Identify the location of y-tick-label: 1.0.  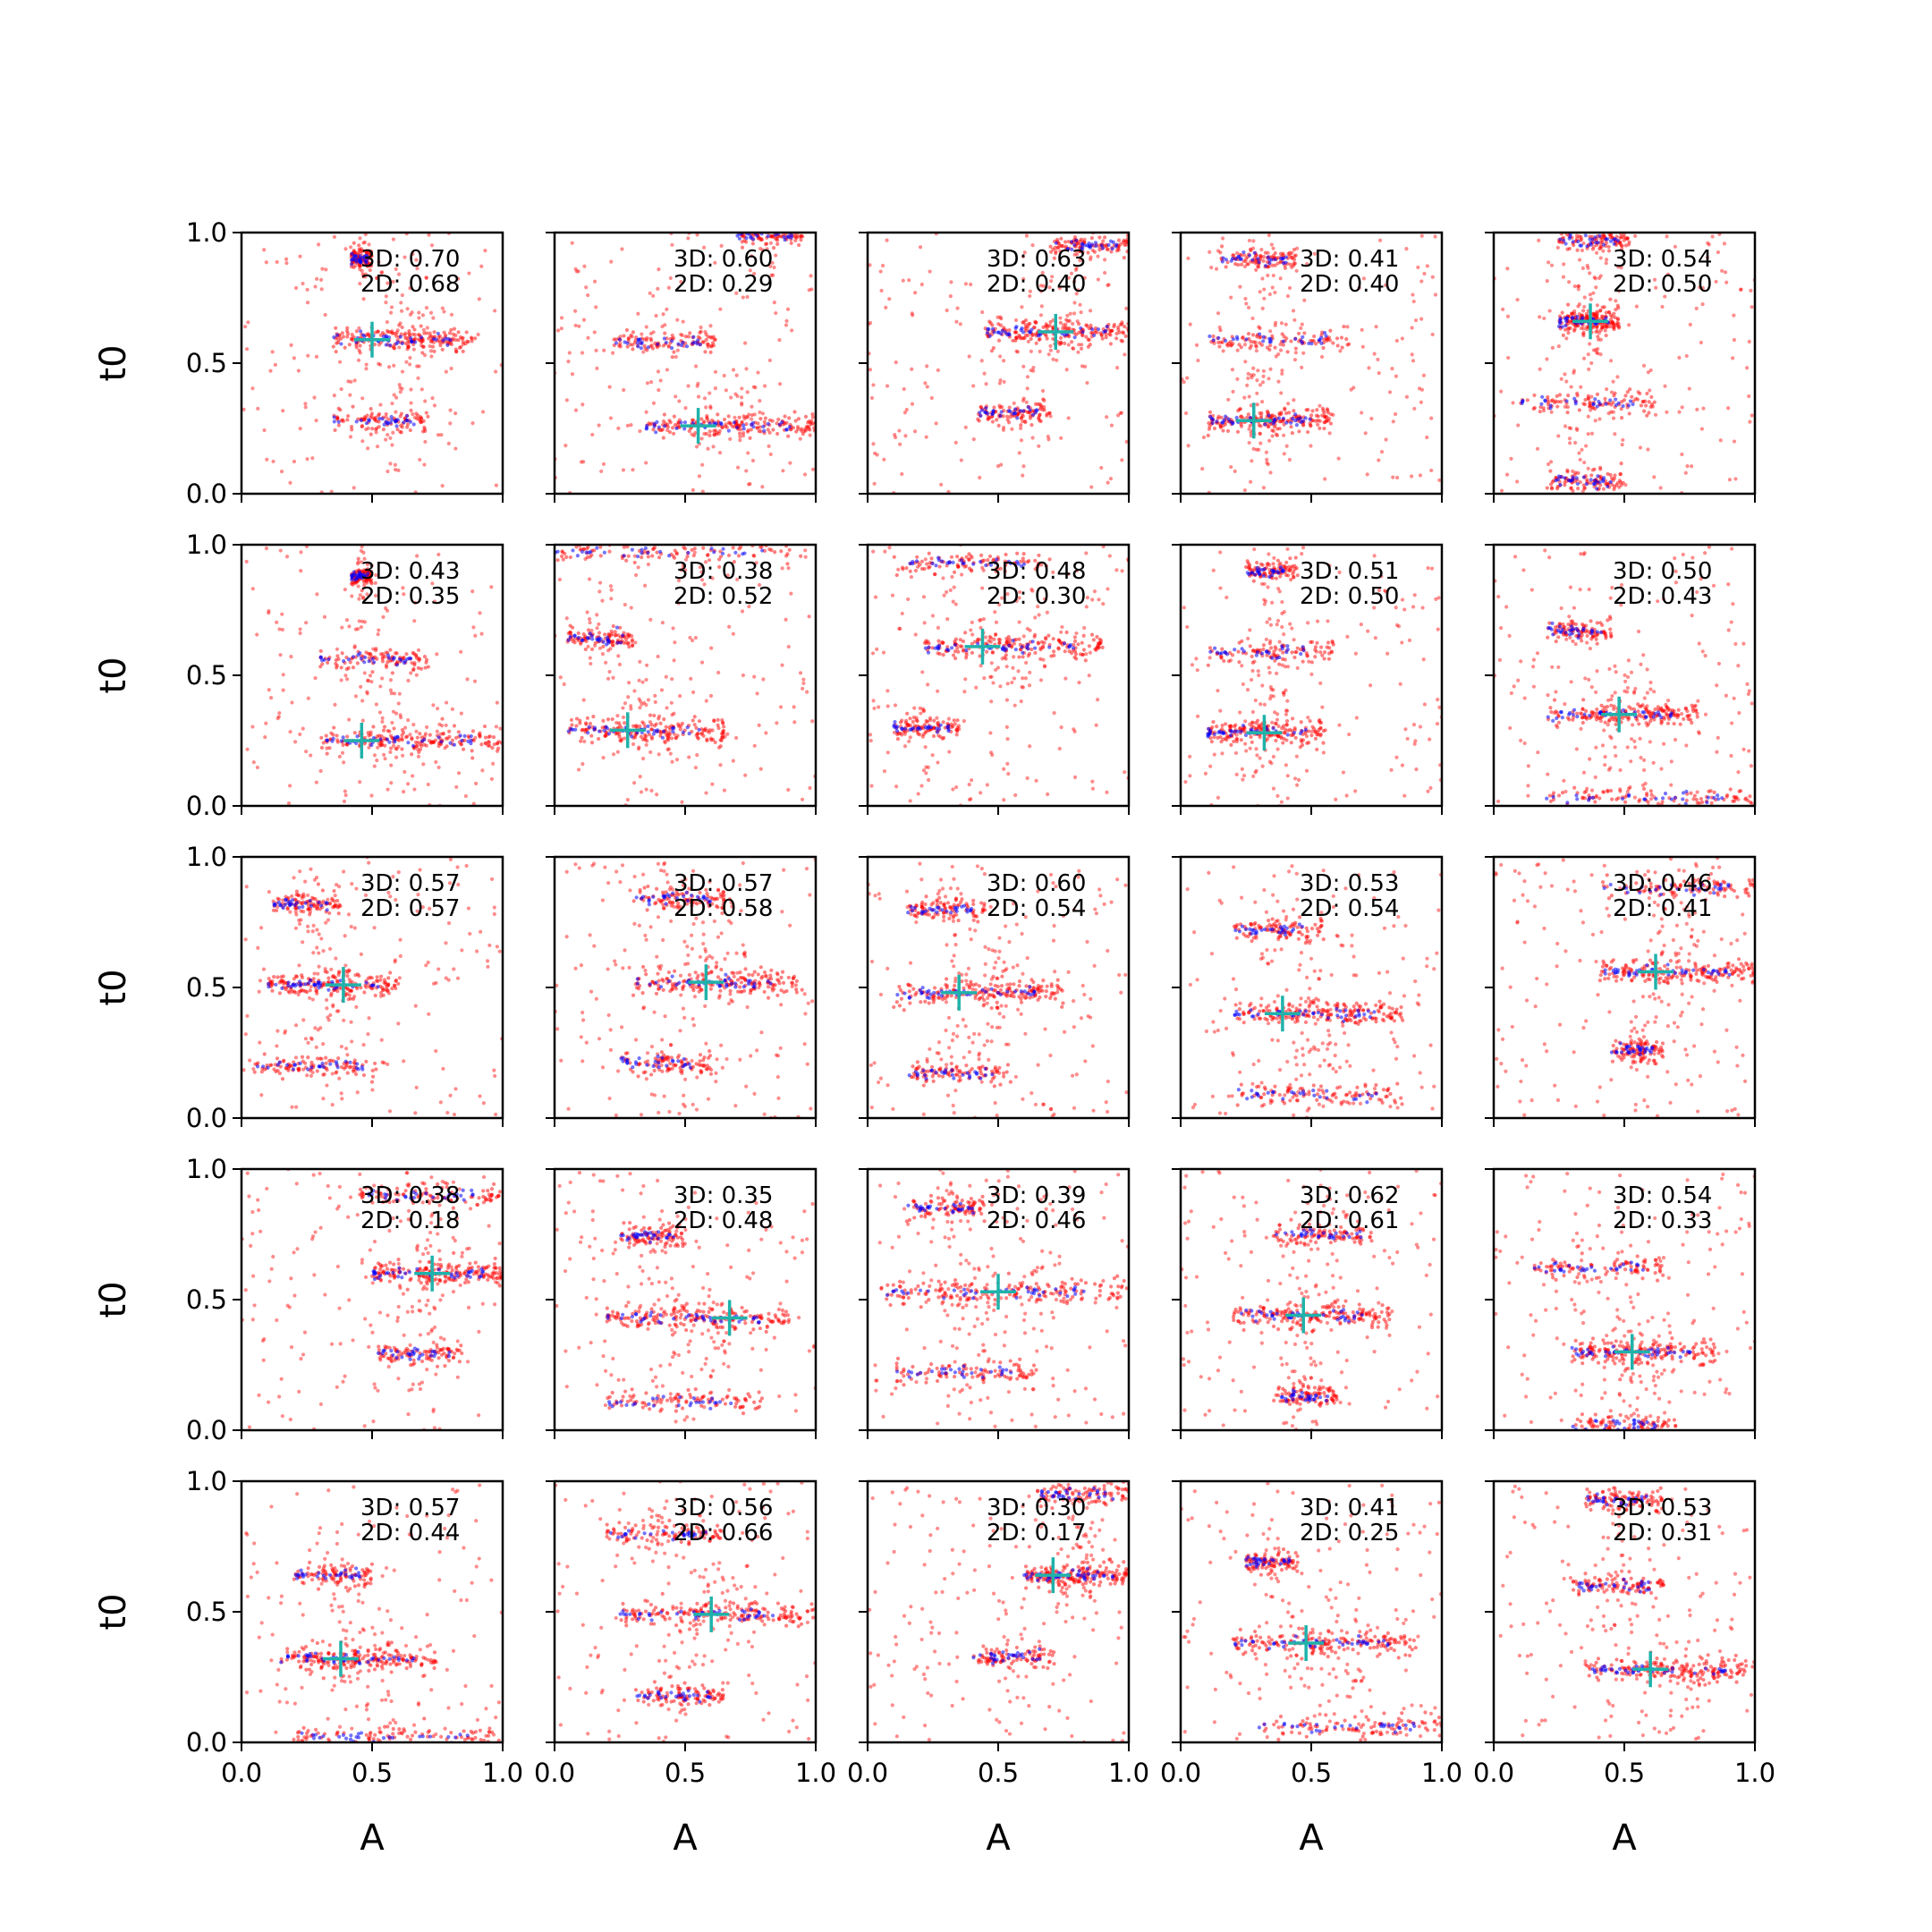
(206, 232).